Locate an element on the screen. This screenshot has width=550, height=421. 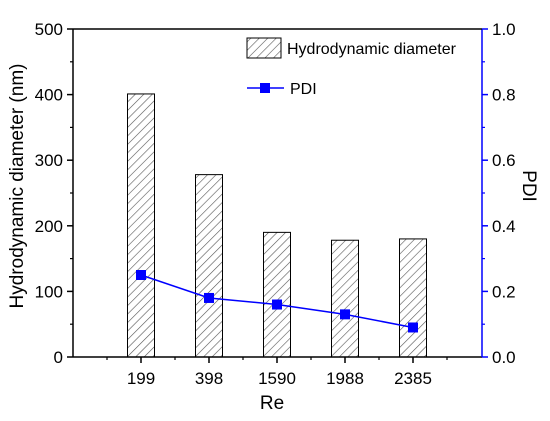
y-left-tick-label: 500 is located at coordinates (49, 29).